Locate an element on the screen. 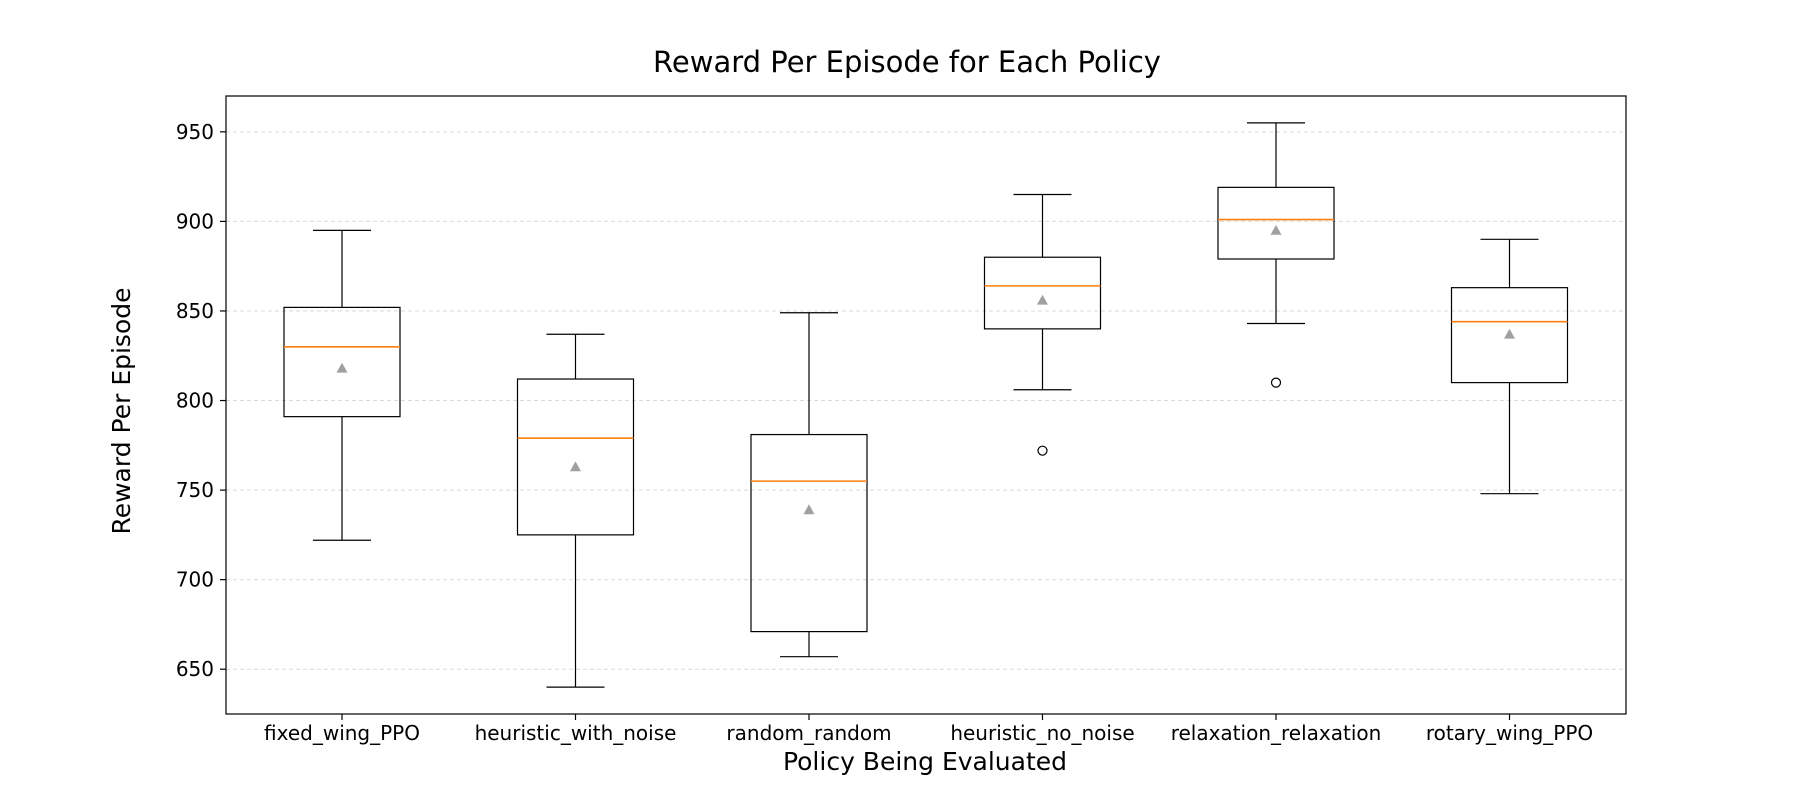 The width and height of the screenshot is (1800, 800). y-tick-label: 850 is located at coordinates (195, 311).